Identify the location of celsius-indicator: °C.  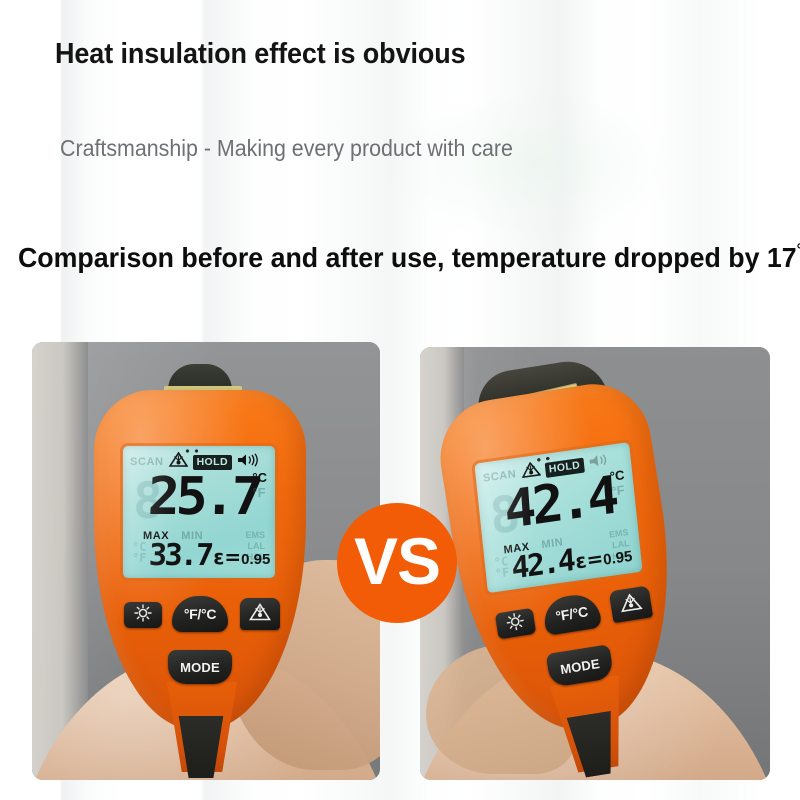
(259, 477).